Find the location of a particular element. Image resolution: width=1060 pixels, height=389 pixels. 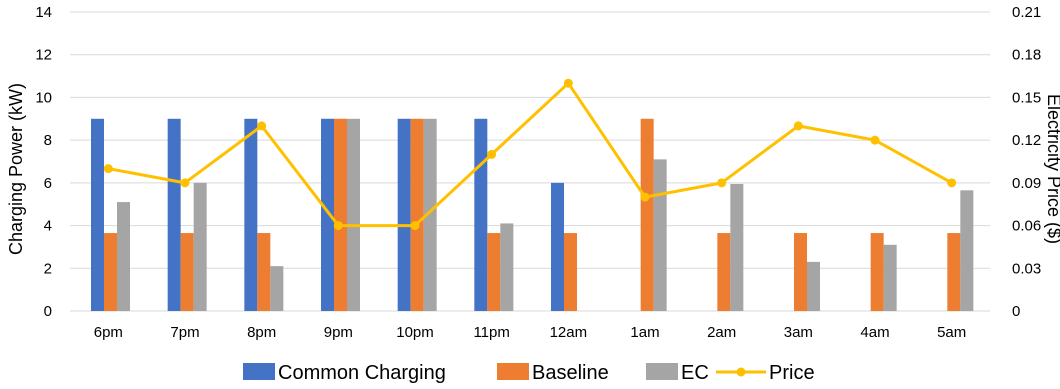

right-tick-label: 0.03 is located at coordinates (1026, 268).